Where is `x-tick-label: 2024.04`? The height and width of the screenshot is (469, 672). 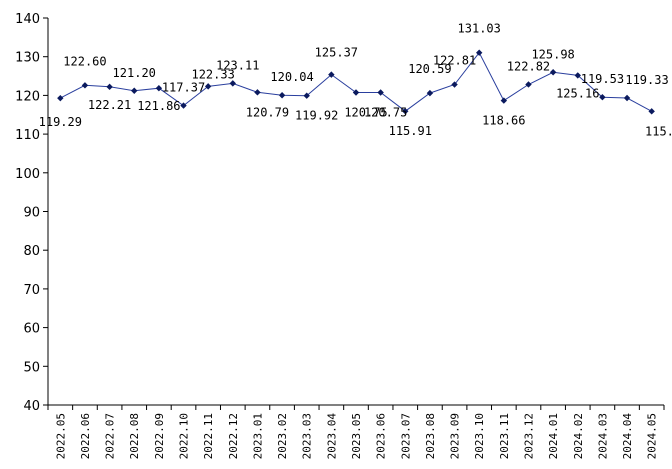 x-tick-label: 2024.04 is located at coordinates (627, 436).